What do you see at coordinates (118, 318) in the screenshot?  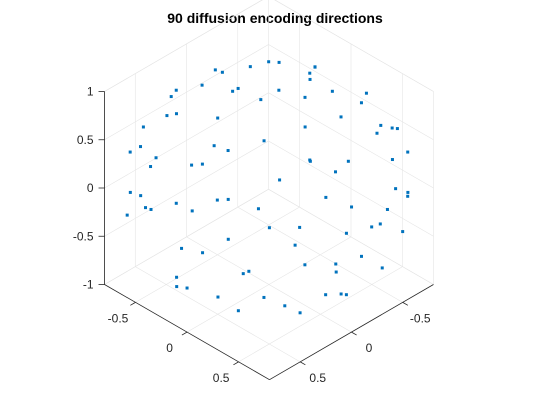 I see `x-tick-label: -0.5` at bounding box center [118, 318].